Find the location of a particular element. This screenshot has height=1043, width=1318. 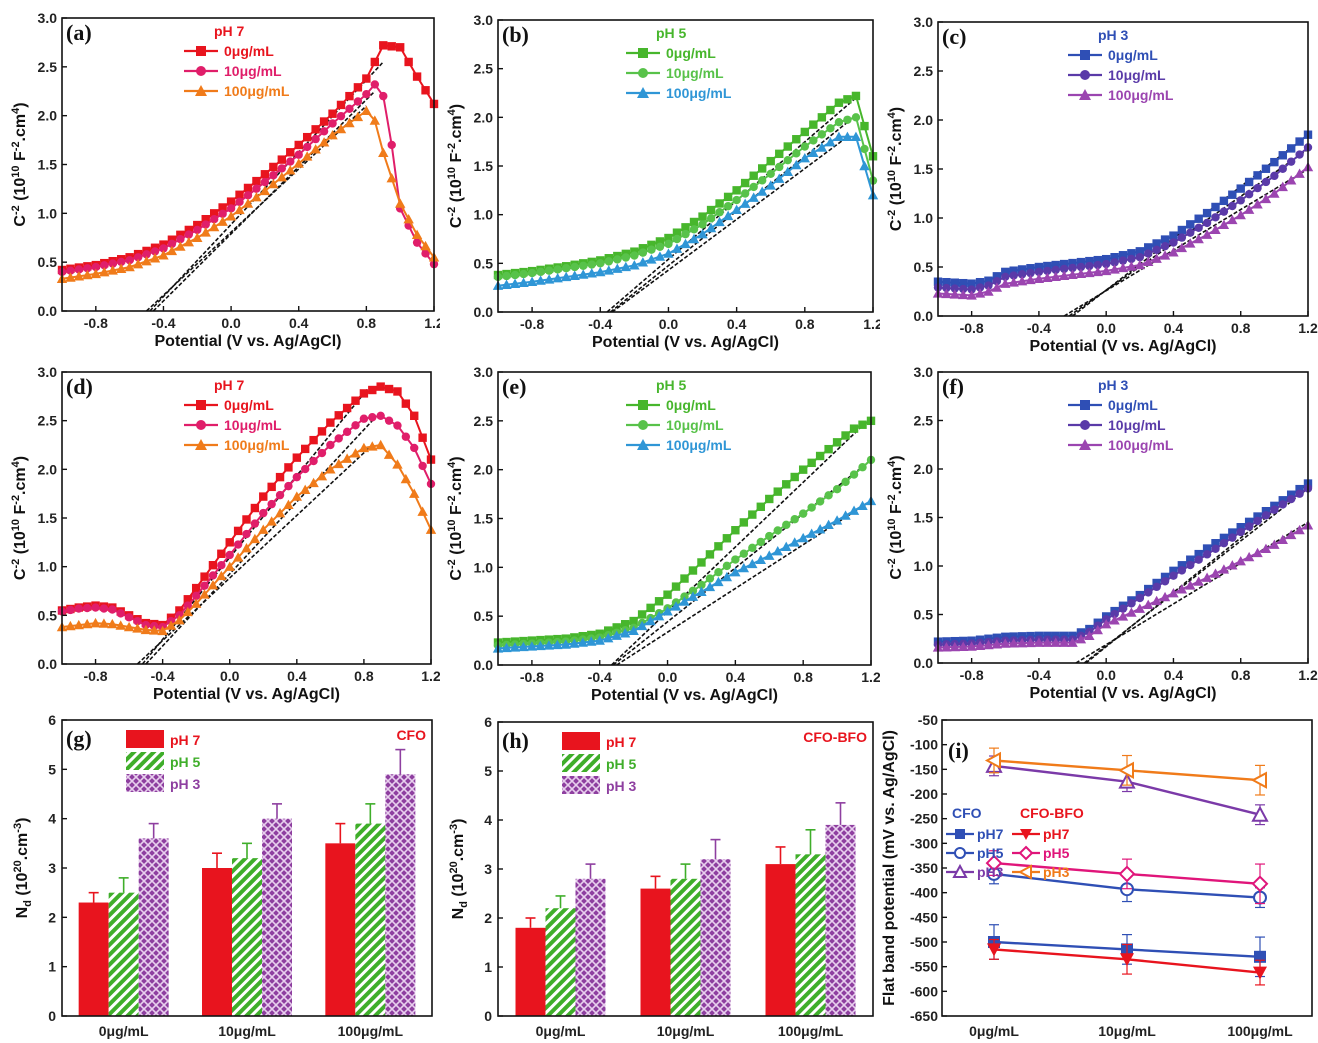

y-tick-label: 2.0 is located at coordinates (484, 470).